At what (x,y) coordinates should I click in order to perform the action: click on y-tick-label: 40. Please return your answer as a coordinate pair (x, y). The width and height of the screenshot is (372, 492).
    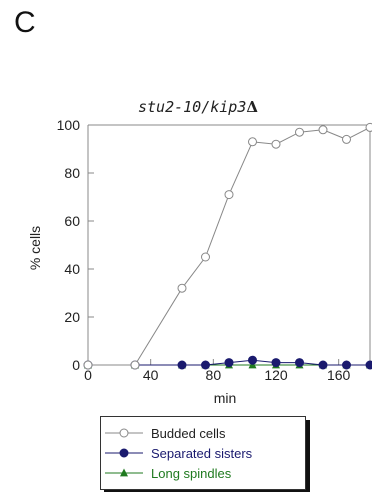
    Looking at the image, I should click on (72, 269).